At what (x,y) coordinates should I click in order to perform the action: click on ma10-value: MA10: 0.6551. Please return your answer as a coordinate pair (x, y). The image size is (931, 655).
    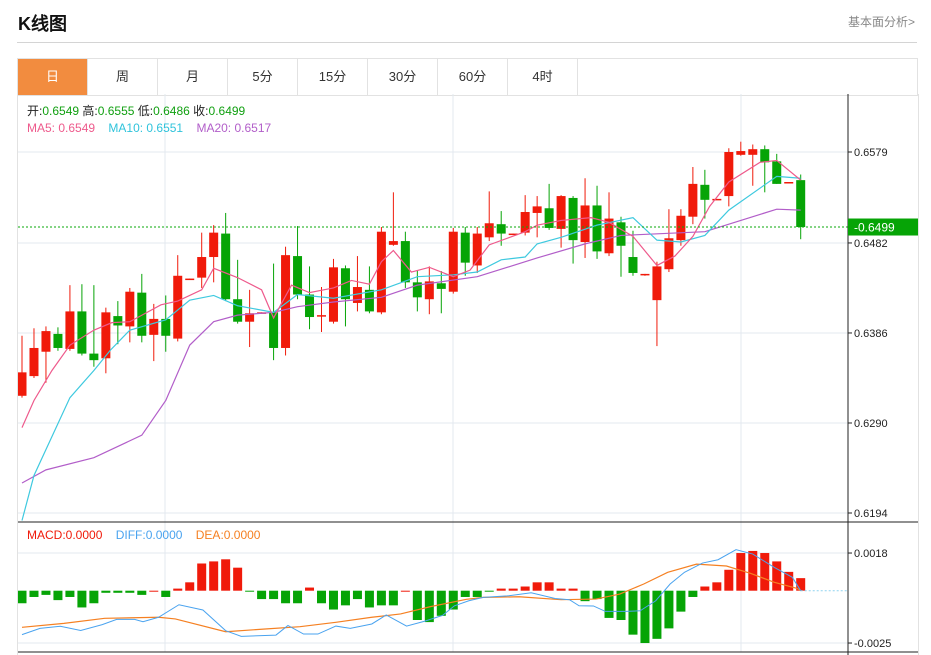
    Looking at the image, I should click on (146, 128).